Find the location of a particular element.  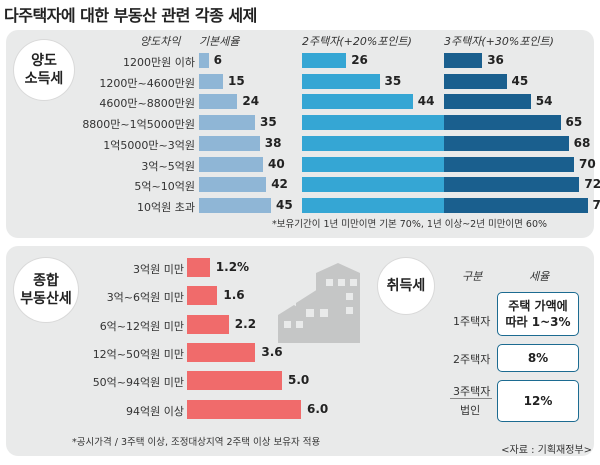

acq-row2-rate: 8% is located at coordinates (538, 358).